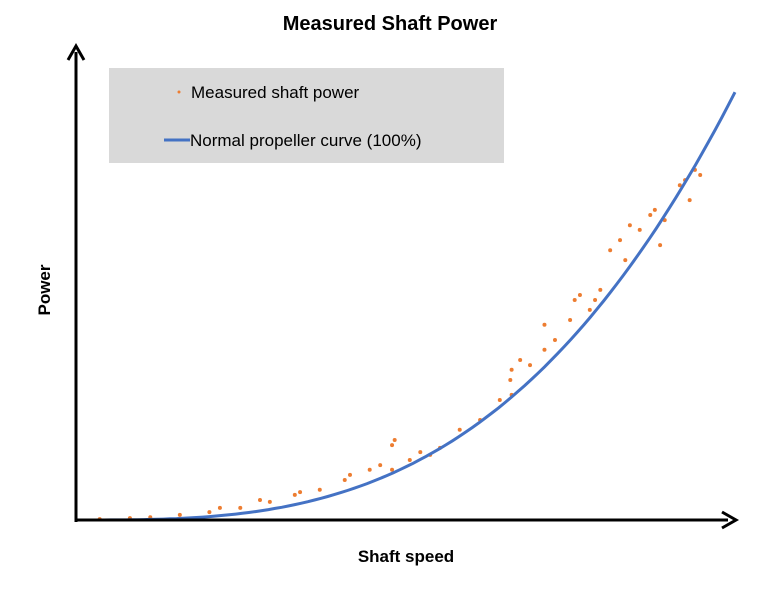  I want to click on y-axis-label: Power, so click(44, 289).